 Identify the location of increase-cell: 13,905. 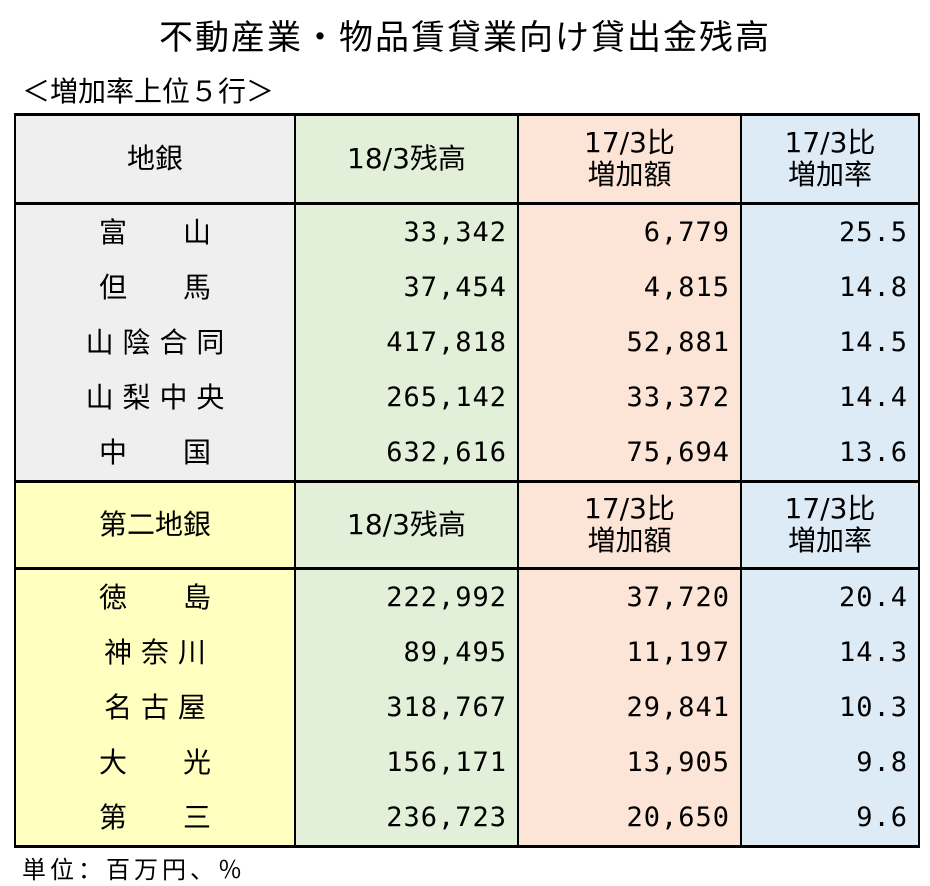
(629, 762).